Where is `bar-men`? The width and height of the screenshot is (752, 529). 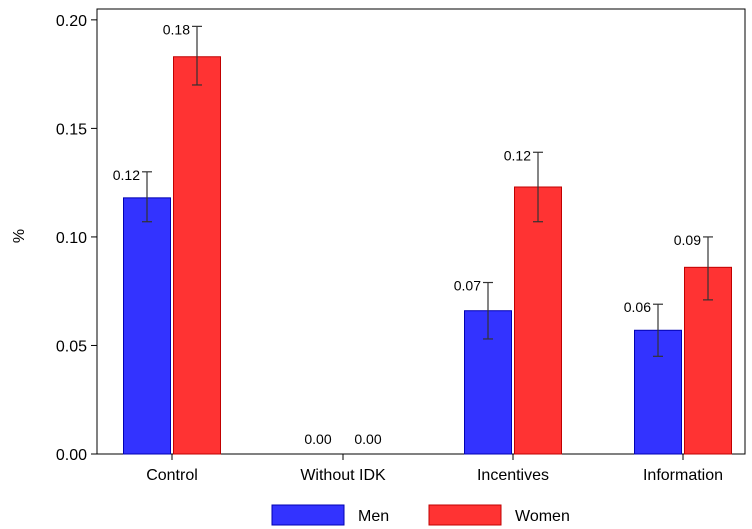
bar-men is located at coordinates (147, 326).